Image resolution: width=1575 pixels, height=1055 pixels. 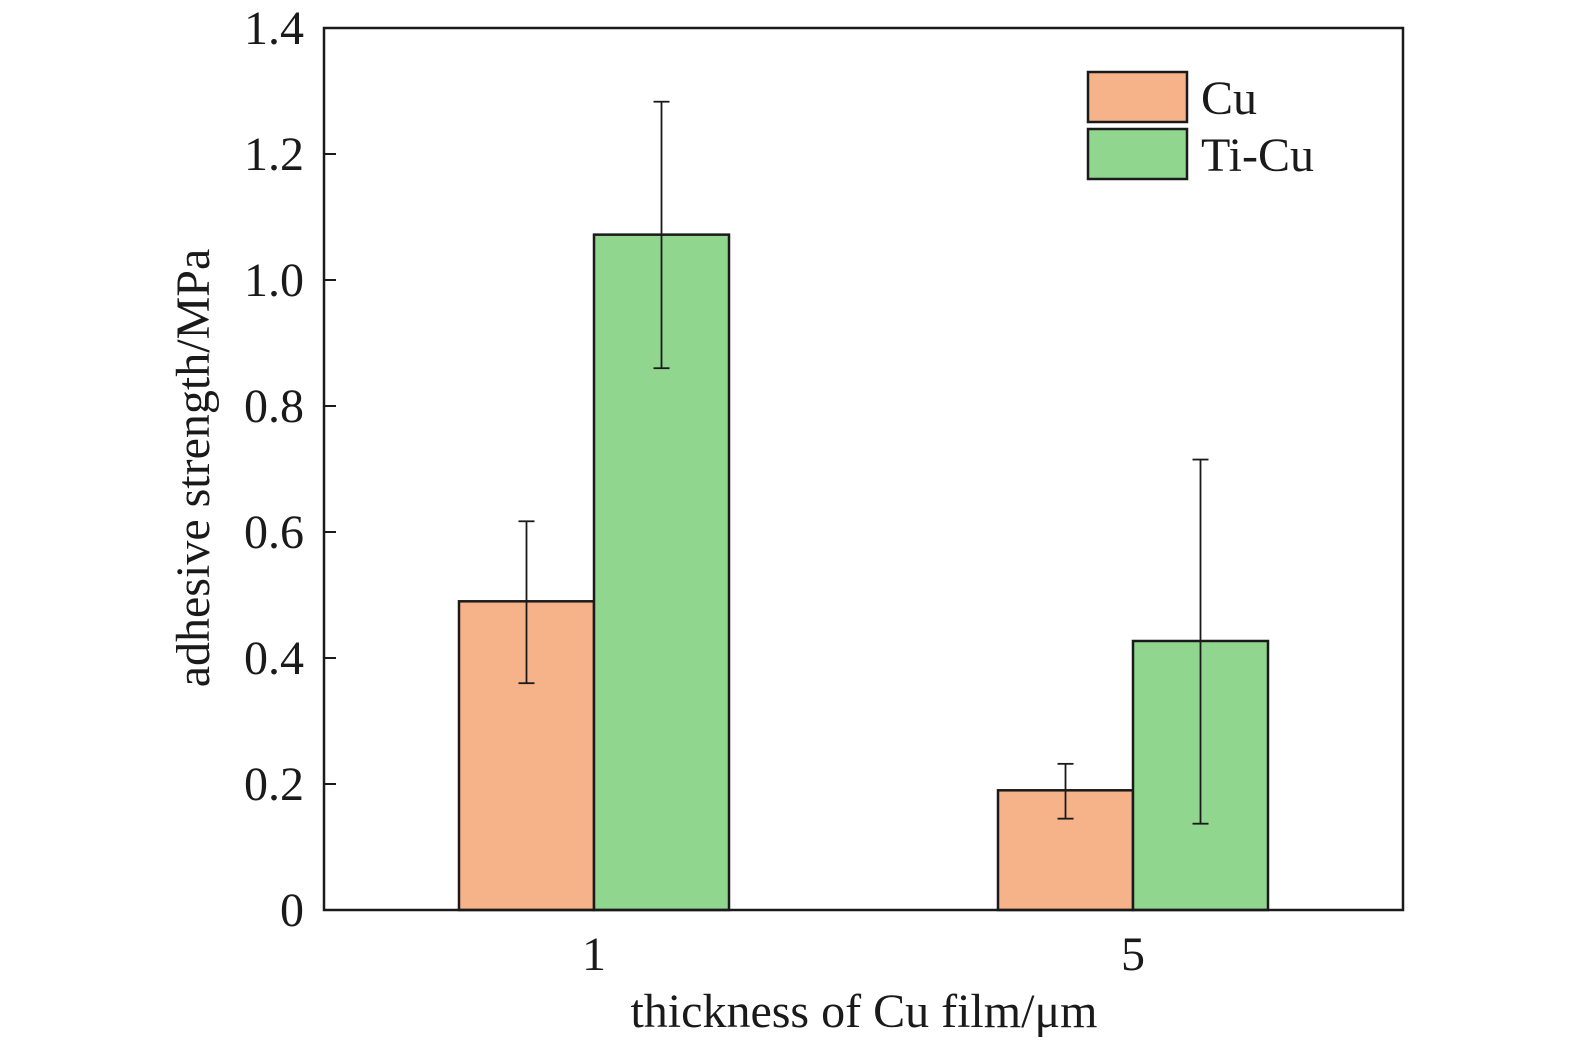 What do you see at coordinates (1137, 97) in the screenshot?
I see `legend-swatch-cu` at bounding box center [1137, 97].